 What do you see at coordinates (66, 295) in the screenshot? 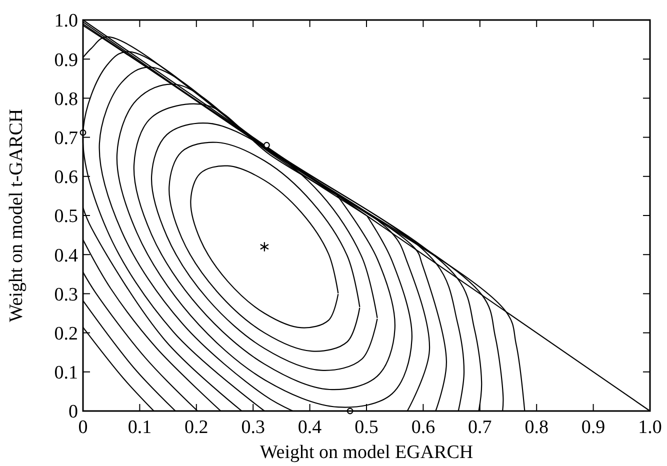
I see `y-tick-label: 0.3` at bounding box center [66, 295].